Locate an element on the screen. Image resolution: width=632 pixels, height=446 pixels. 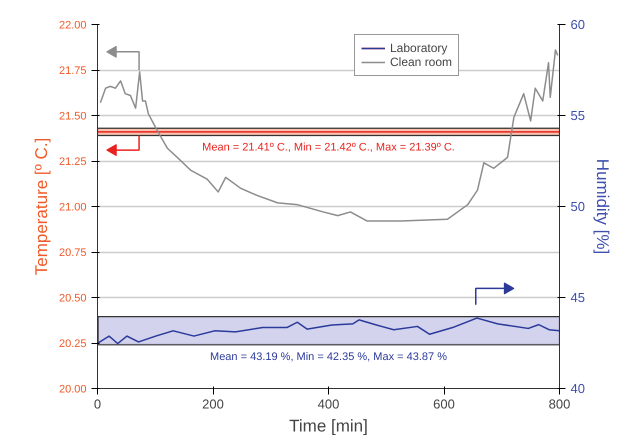
legend-label: Clean room is located at coordinates (421, 62).